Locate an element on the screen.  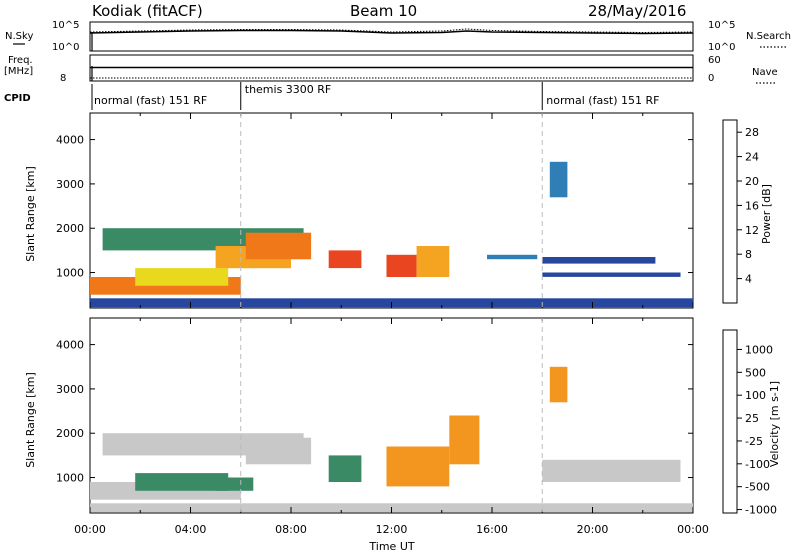
cpid-label: CPID is located at coordinates (17, 98).